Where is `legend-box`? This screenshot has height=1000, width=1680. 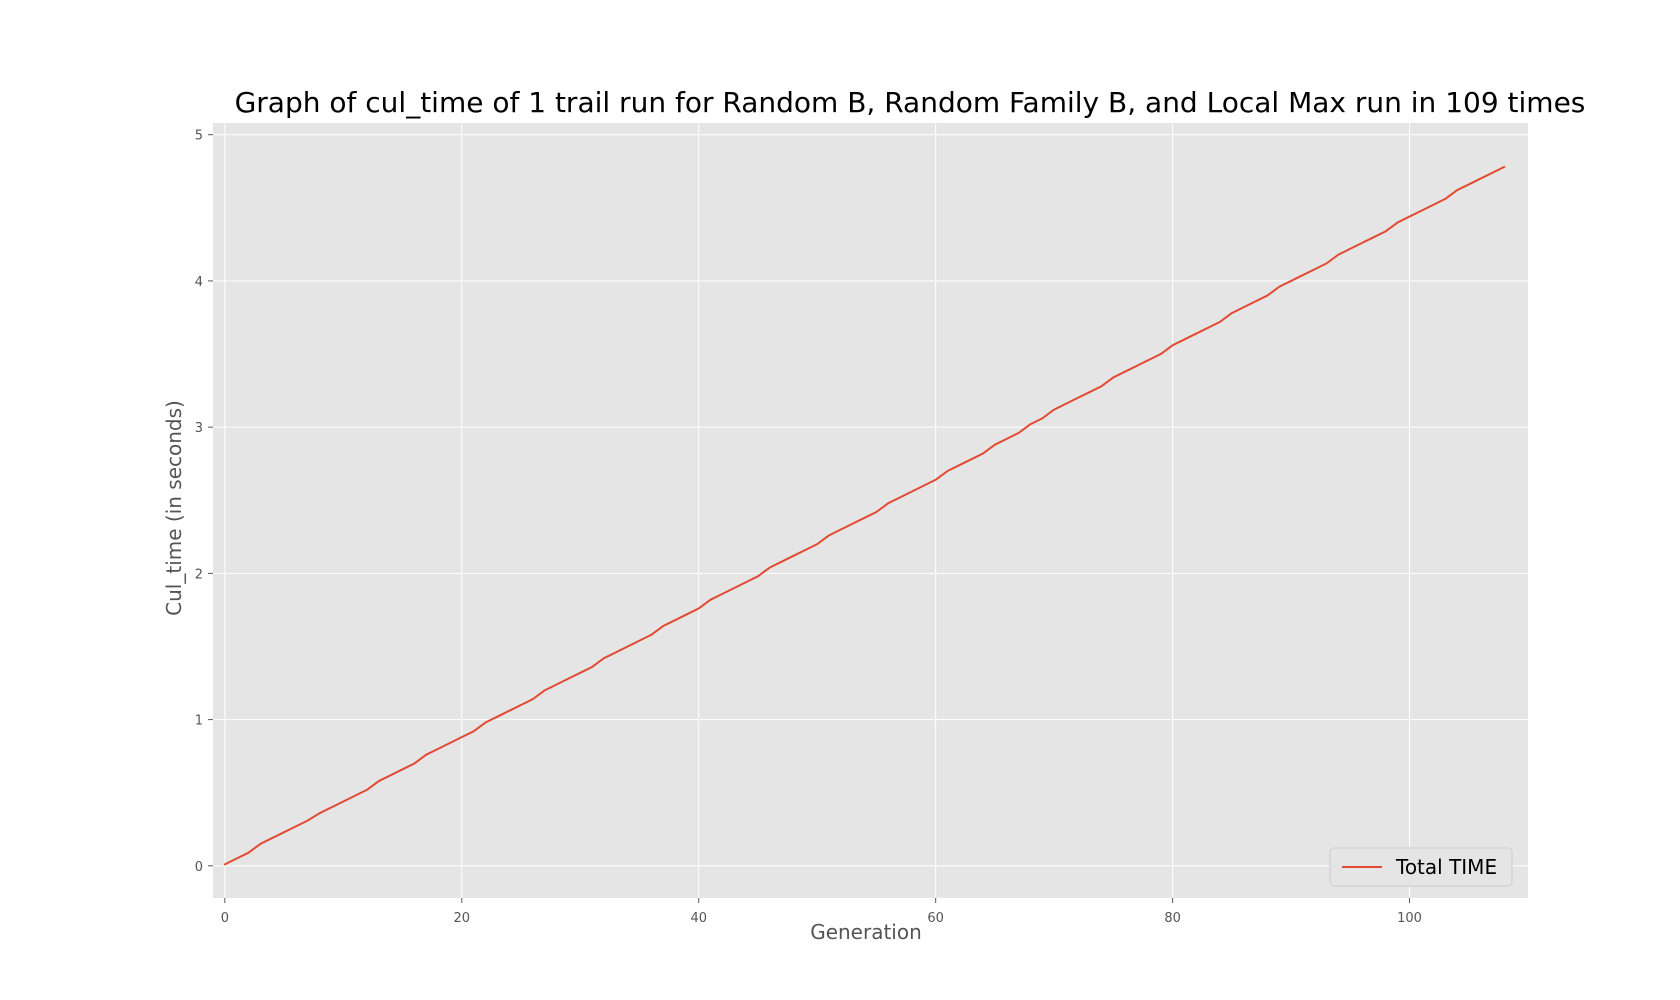
legend-box is located at coordinates (1421, 867).